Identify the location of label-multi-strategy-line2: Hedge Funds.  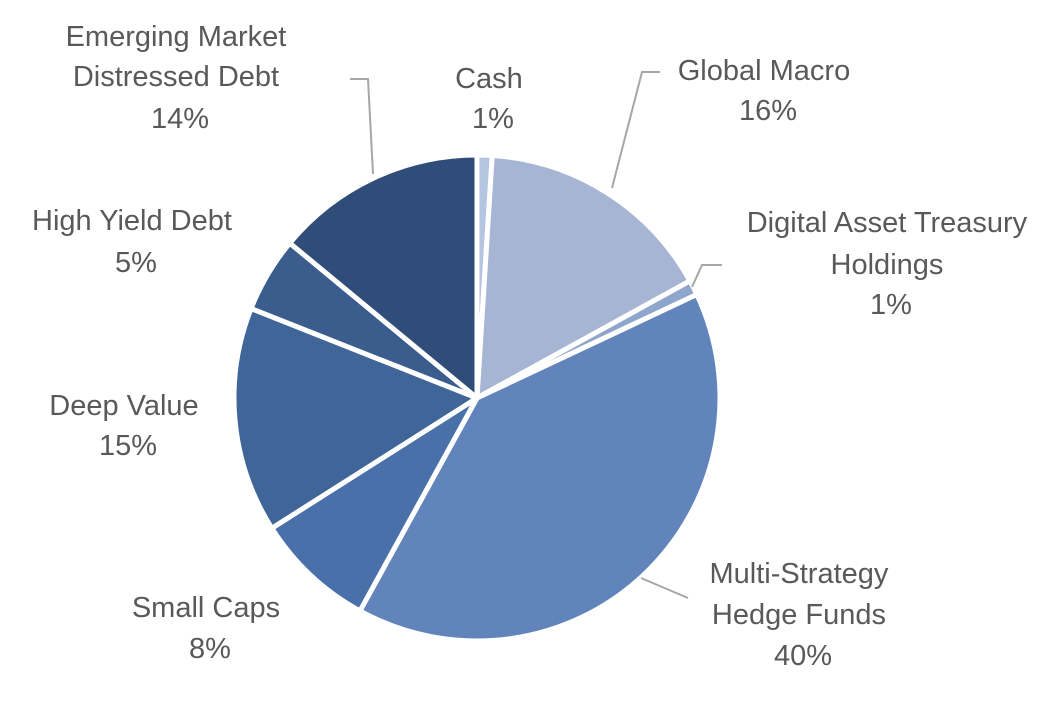
(799, 615).